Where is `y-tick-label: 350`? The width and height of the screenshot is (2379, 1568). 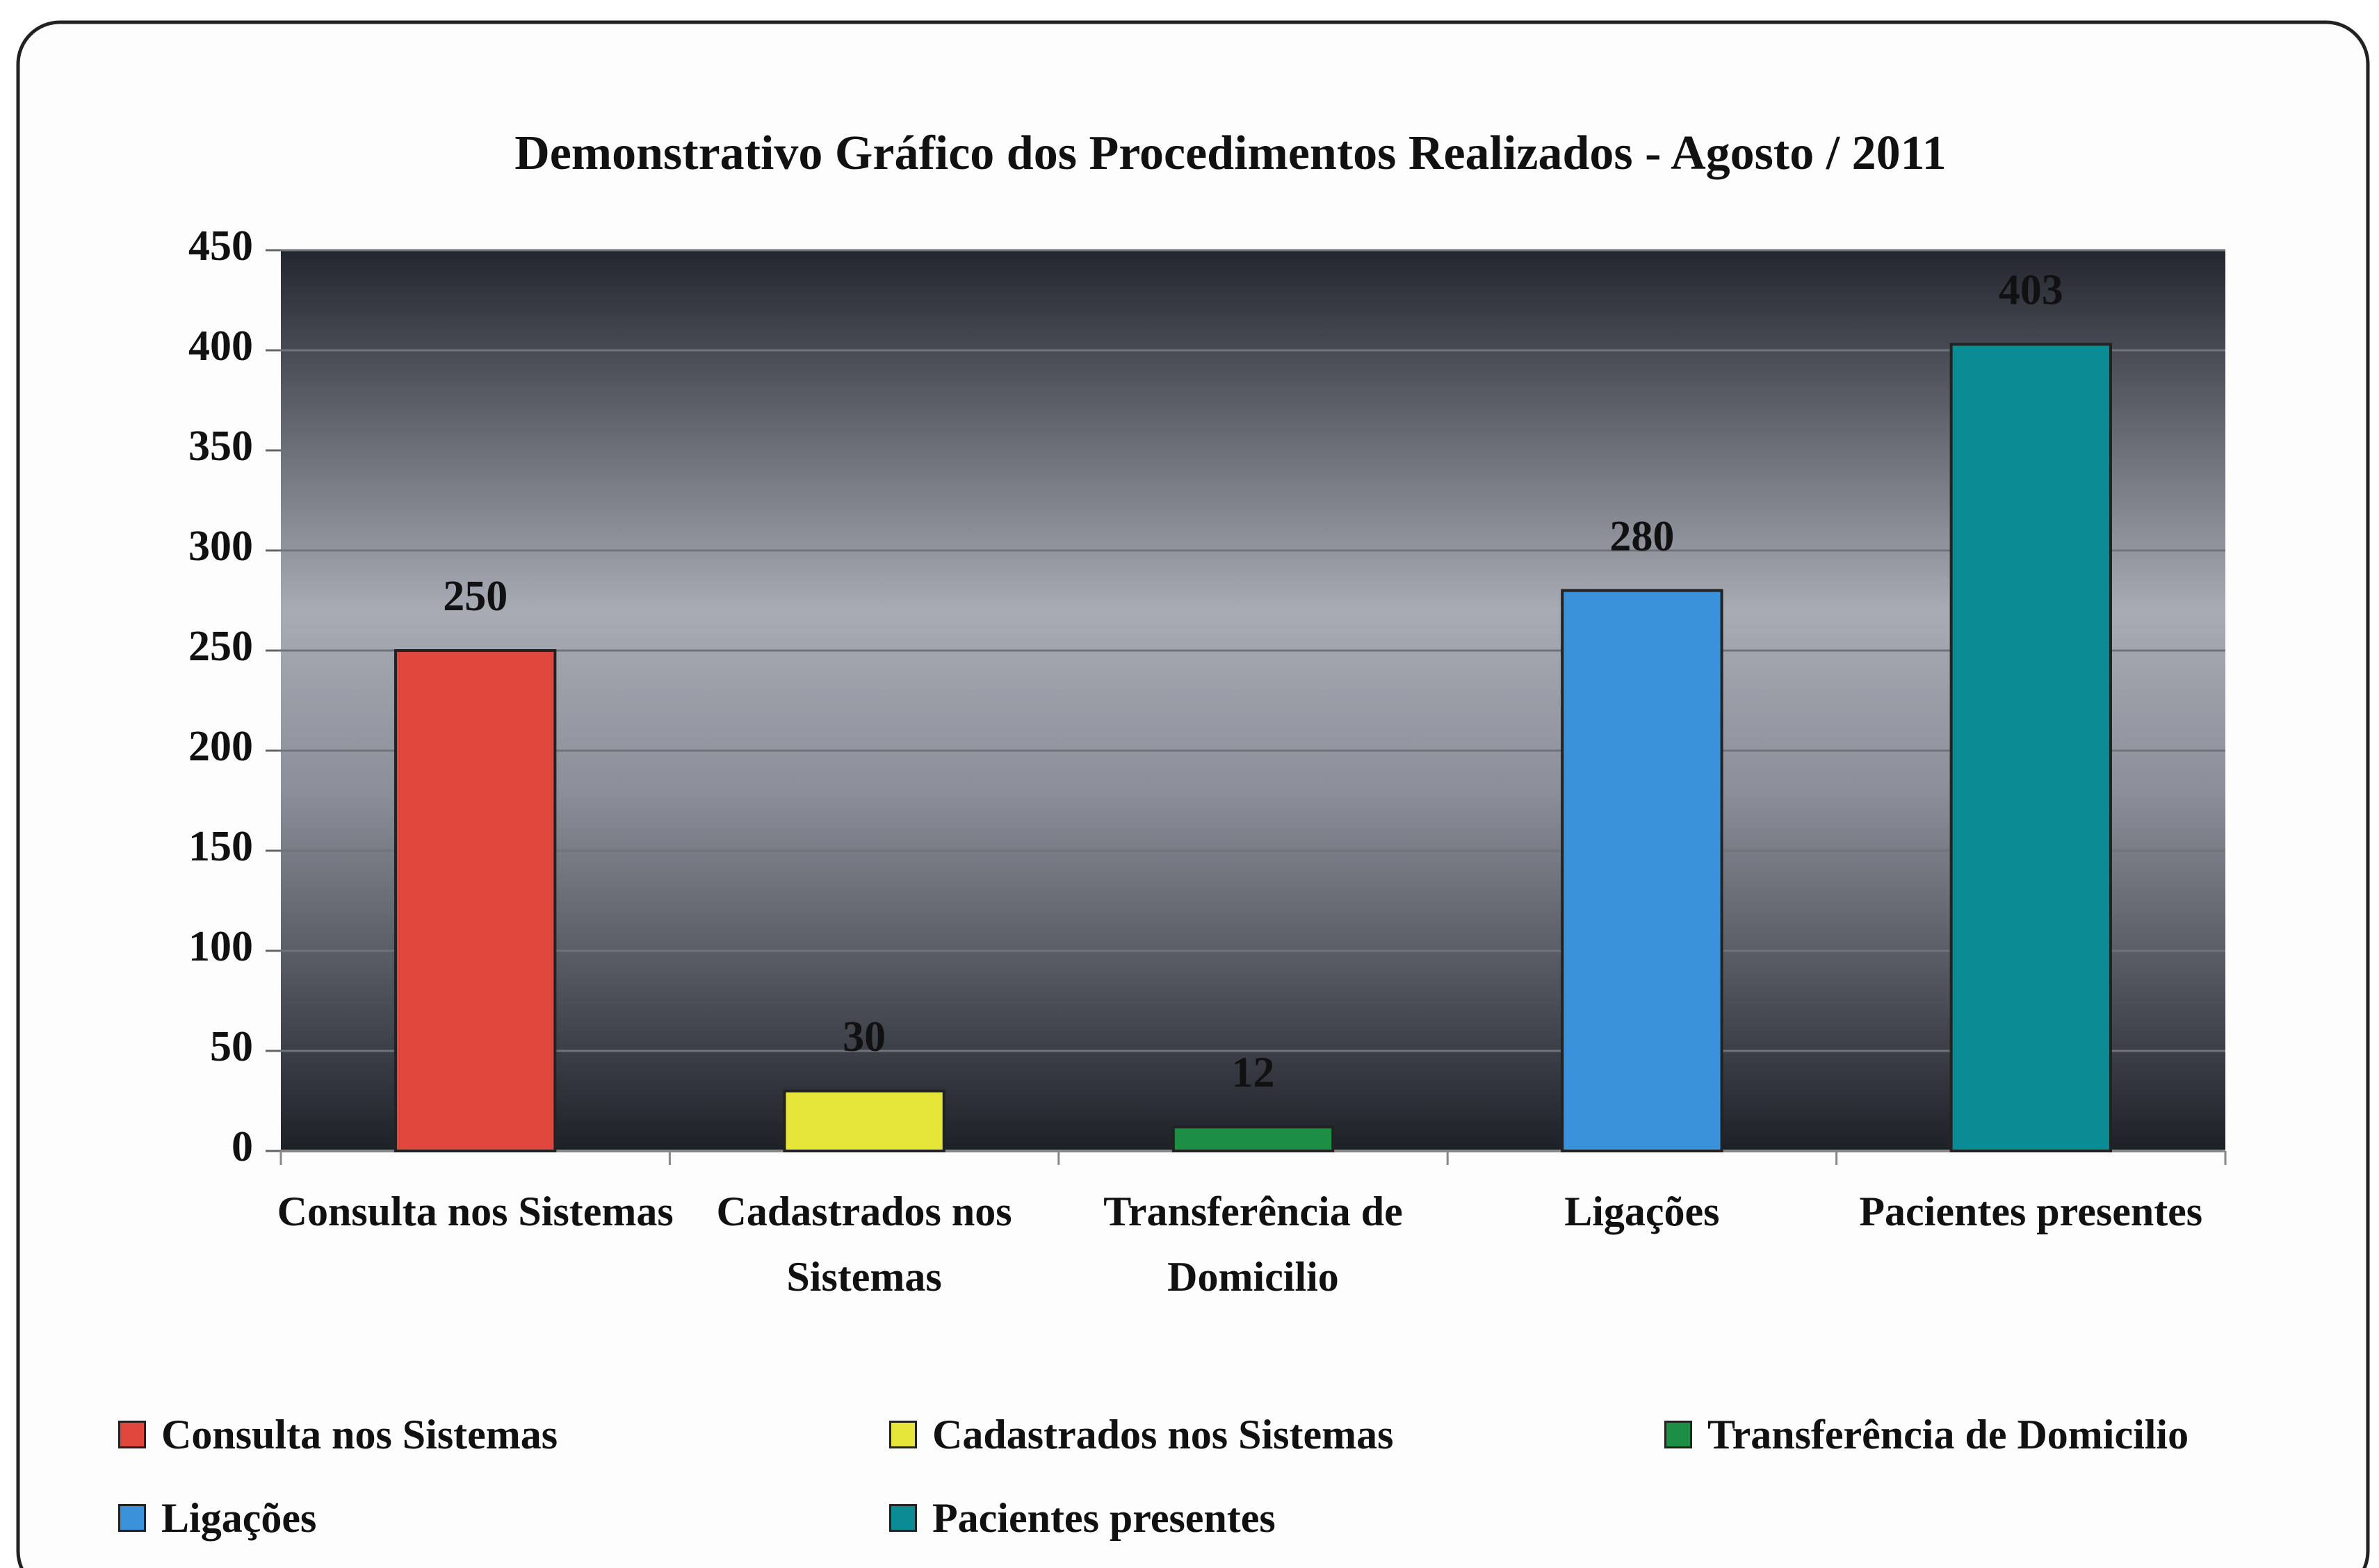 y-tick-label: 350 is located at coordinates (220, 446).